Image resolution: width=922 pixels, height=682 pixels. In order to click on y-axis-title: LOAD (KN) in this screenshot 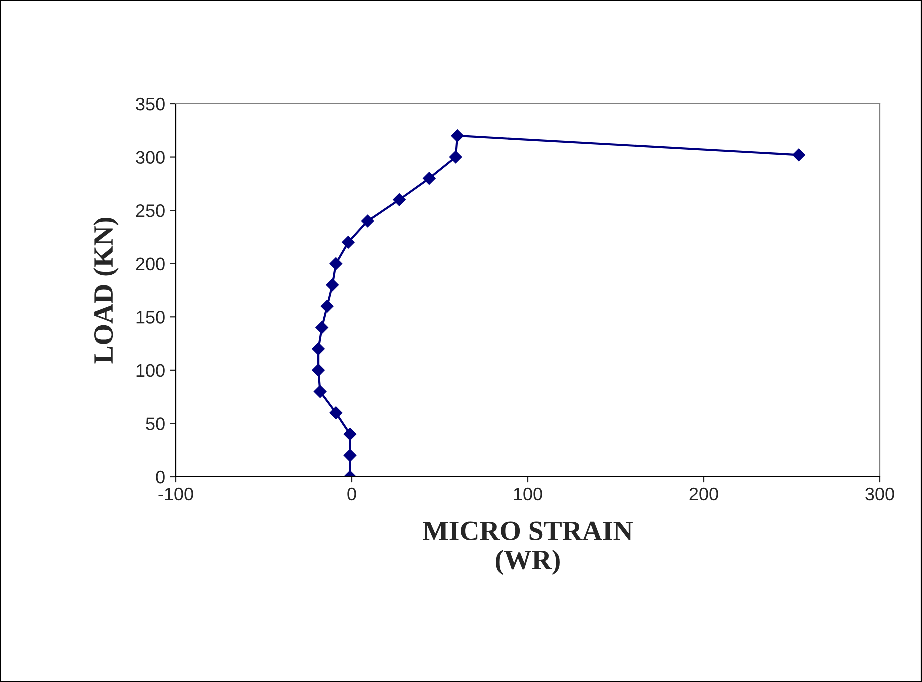, I will do `click(106, 291)`.